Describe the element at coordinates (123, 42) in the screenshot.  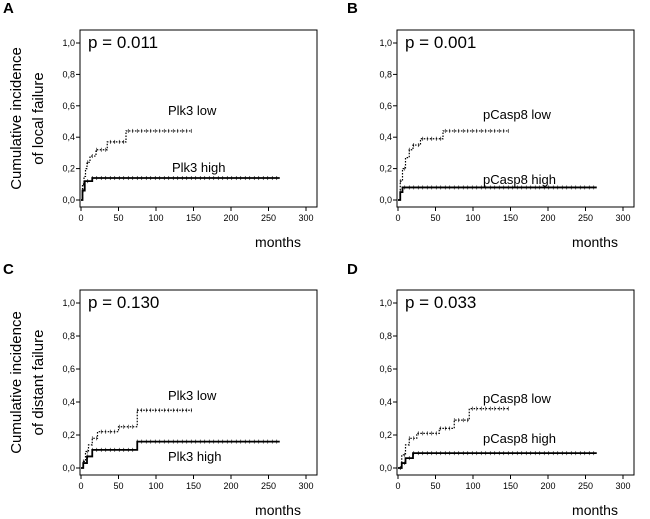
I see `p-value-annotation: p = 0.011` at that location.